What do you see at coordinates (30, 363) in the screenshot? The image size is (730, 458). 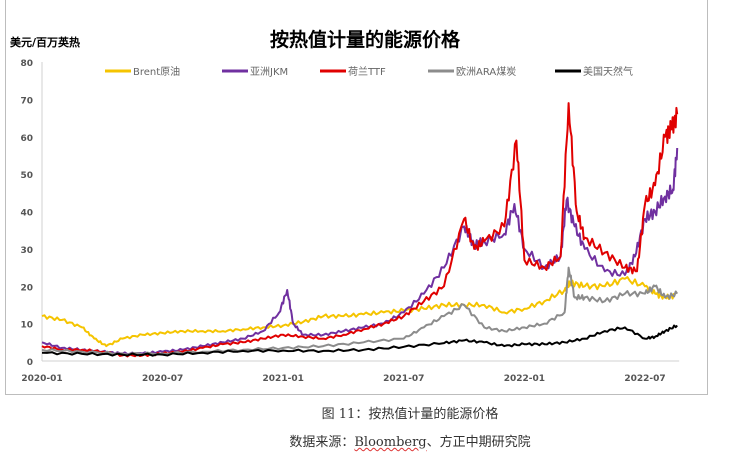 I see `y-tick-label: 0` at bounding box center [30, 363].